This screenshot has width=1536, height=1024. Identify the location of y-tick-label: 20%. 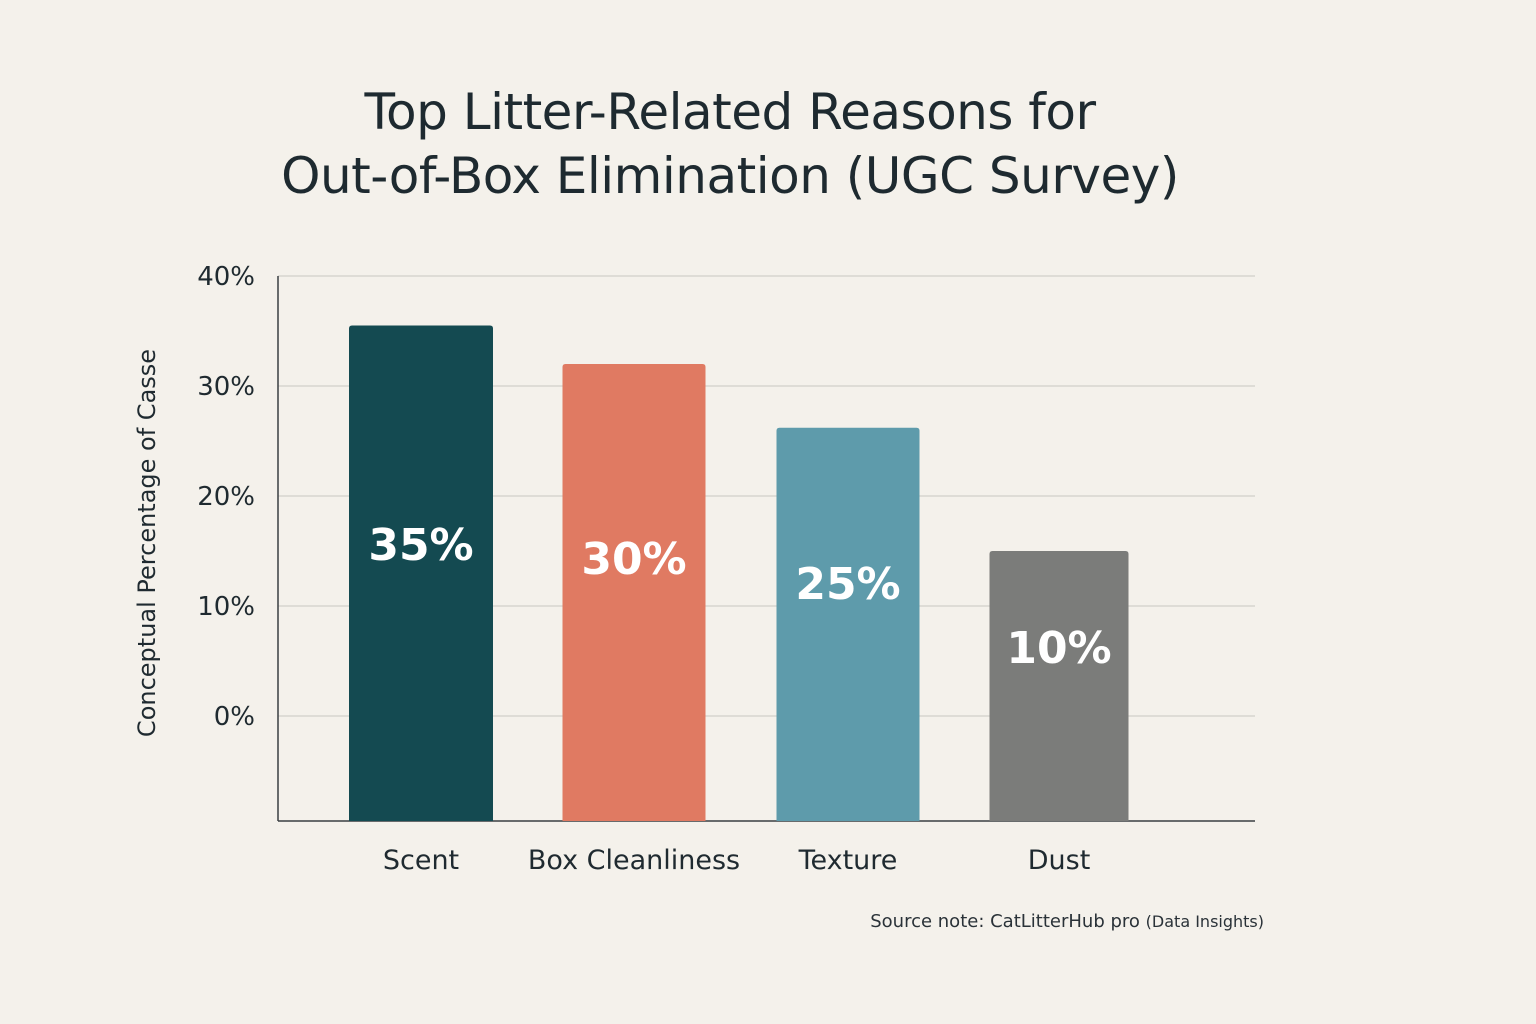
(226, 497).